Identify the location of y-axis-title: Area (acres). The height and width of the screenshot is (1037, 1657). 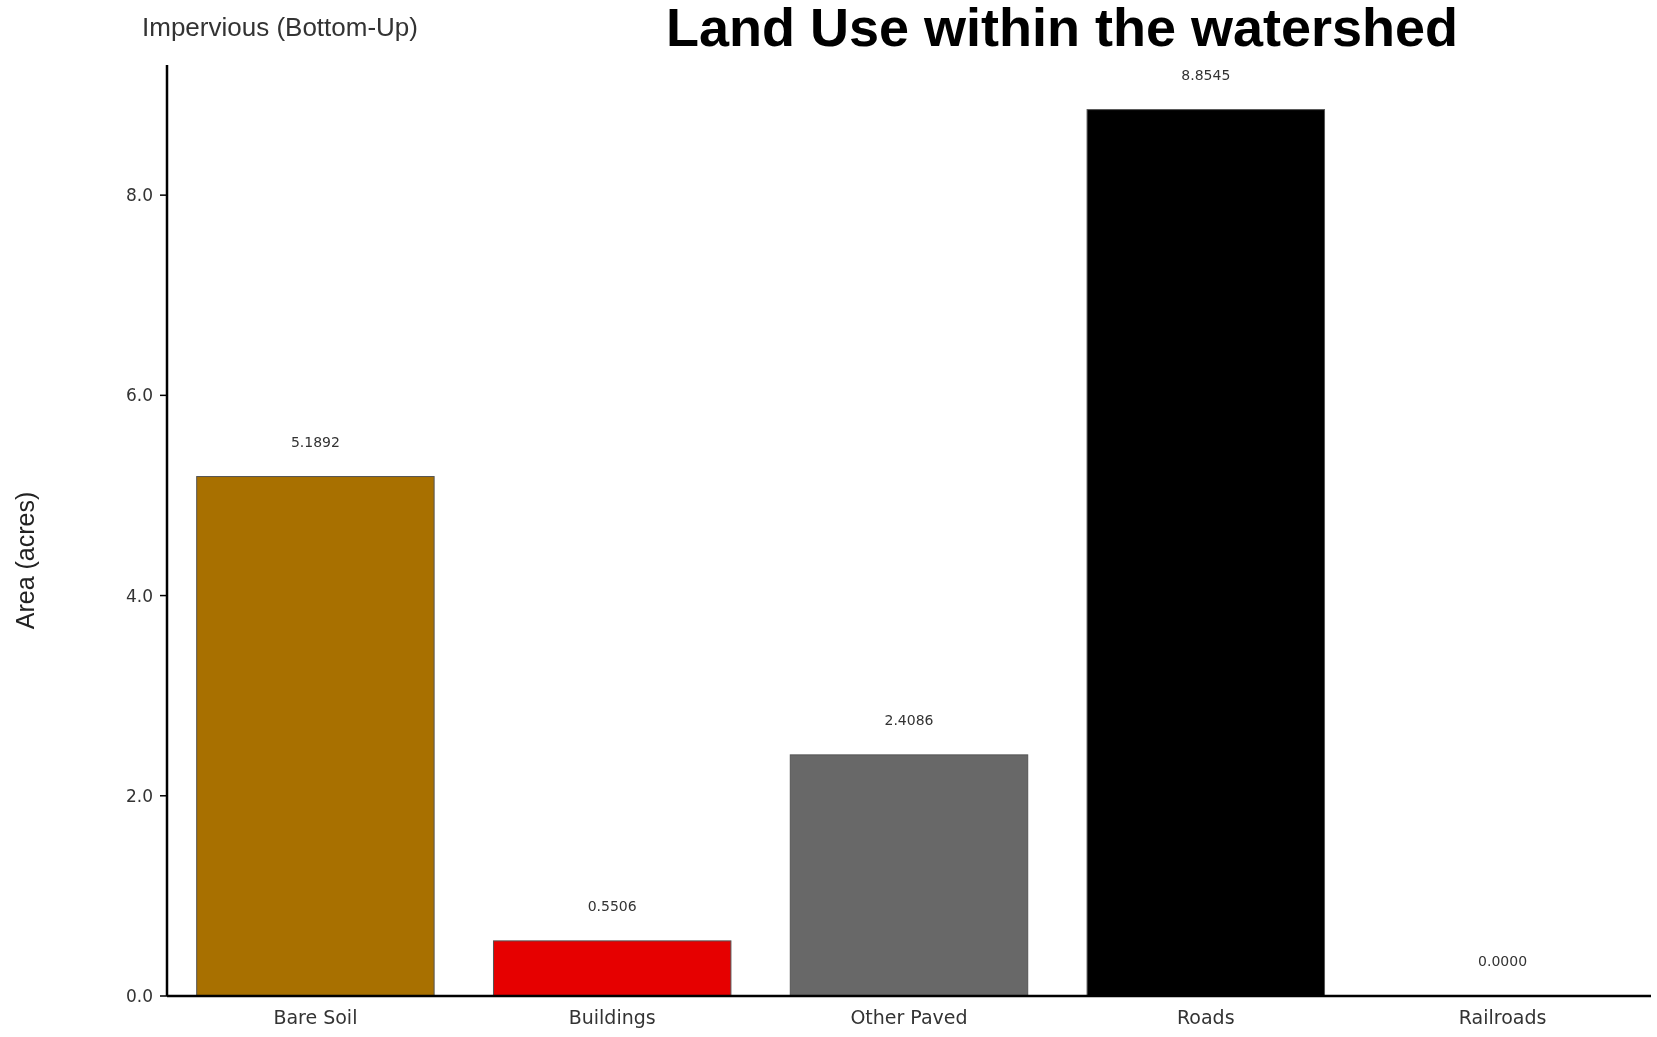
(25, 560).